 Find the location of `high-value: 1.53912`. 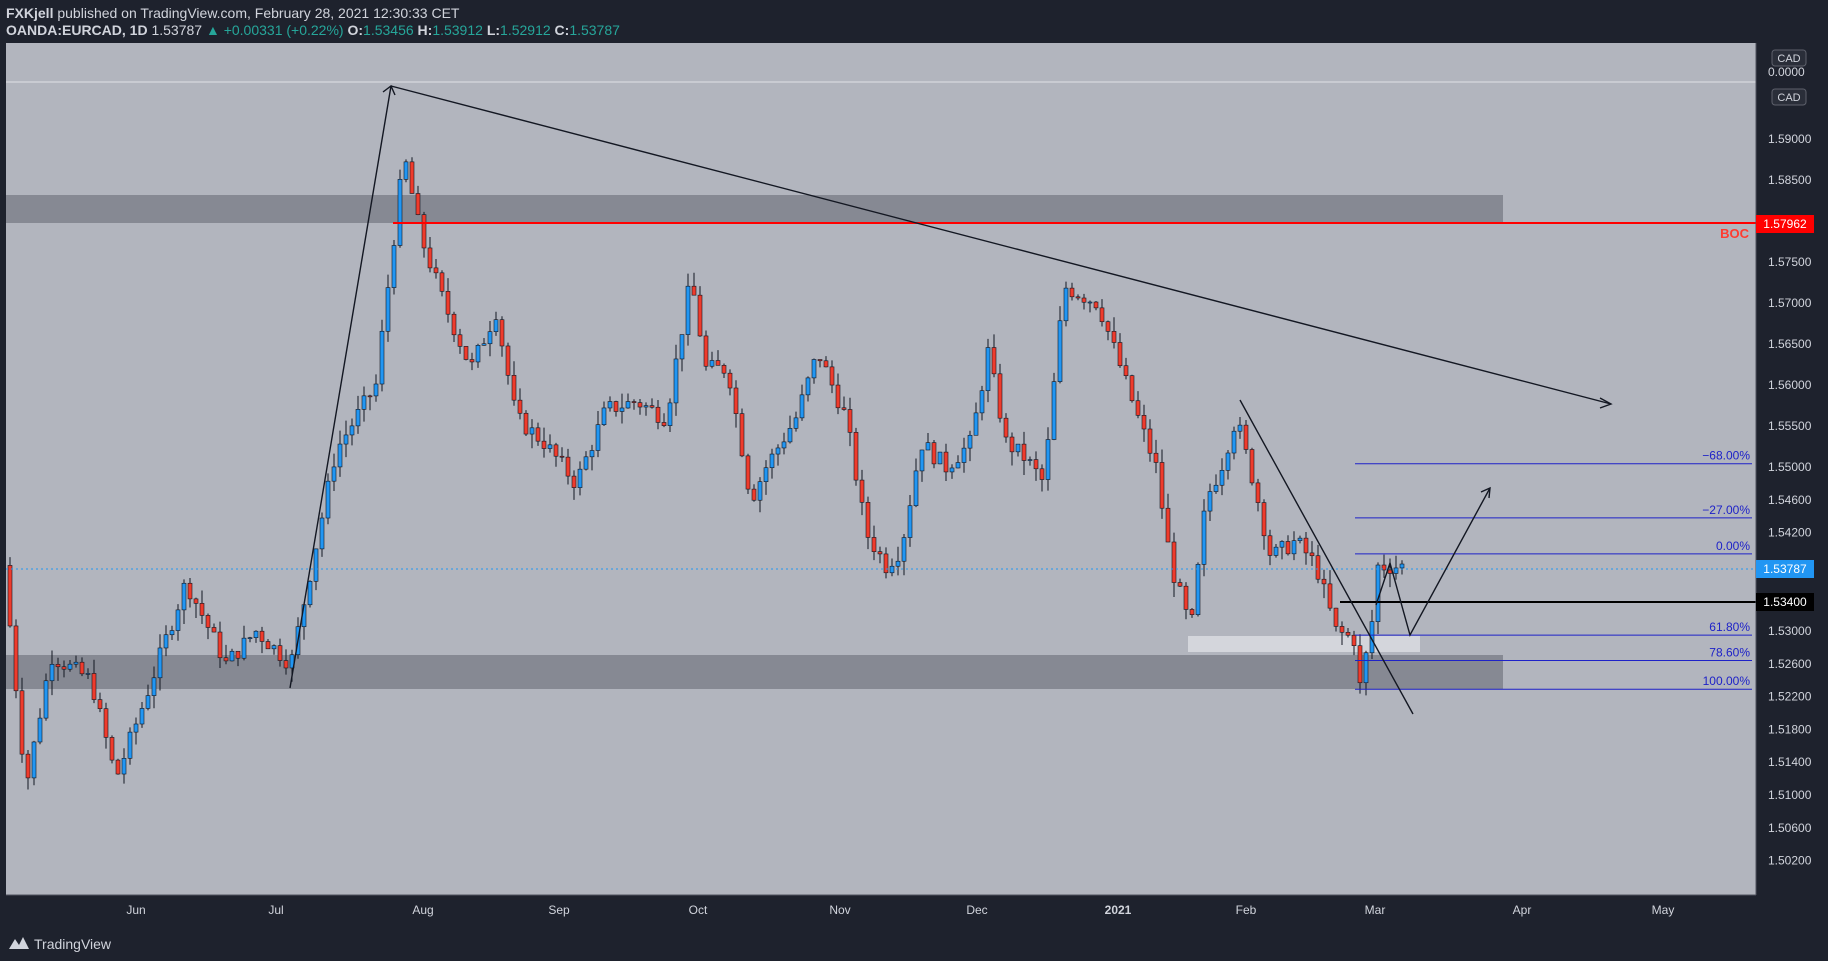

high-value: 1.53912 is located at coordinates (457, 30).